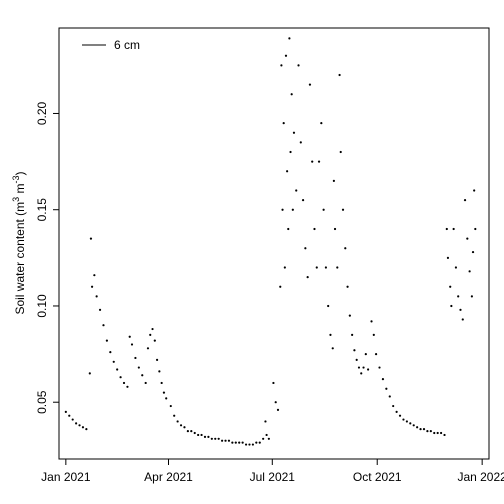  What do you see at coordinates (127, 45) in the screenshot?
I see `legend-label-6cm: 6 cm` at bounding box center [127, 45].